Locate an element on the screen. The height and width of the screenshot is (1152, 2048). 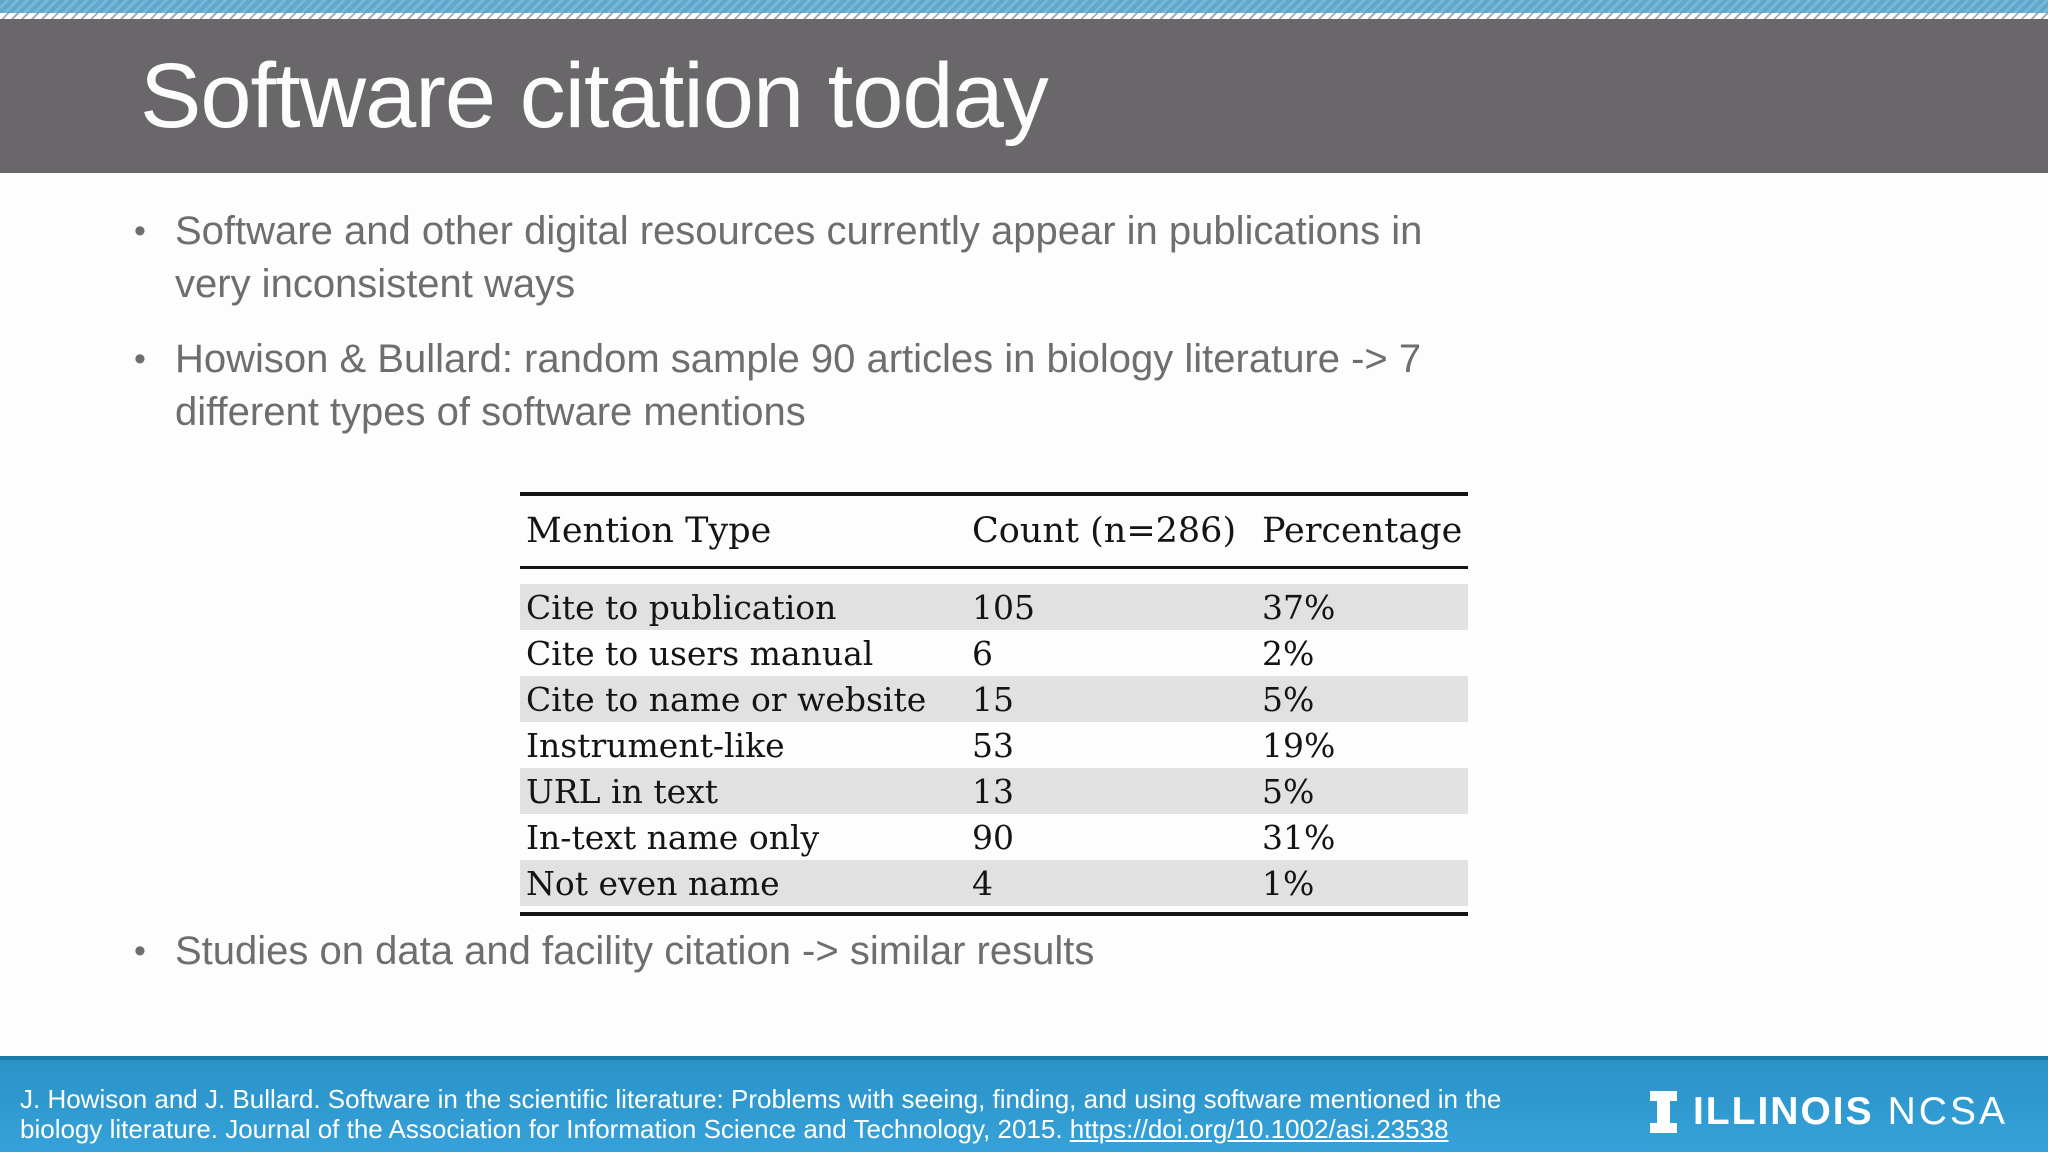
illinois-block-i-icon is located at coordinates (1663, 1112).